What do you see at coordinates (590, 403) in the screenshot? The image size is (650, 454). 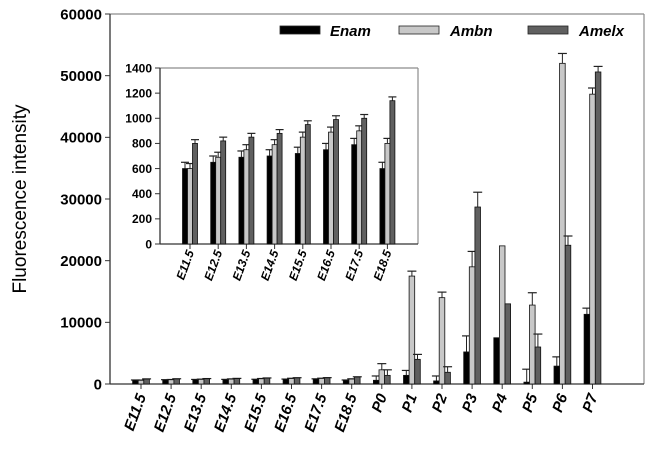 I see `x-tick-label: P7` at bounding box center [590, 403].